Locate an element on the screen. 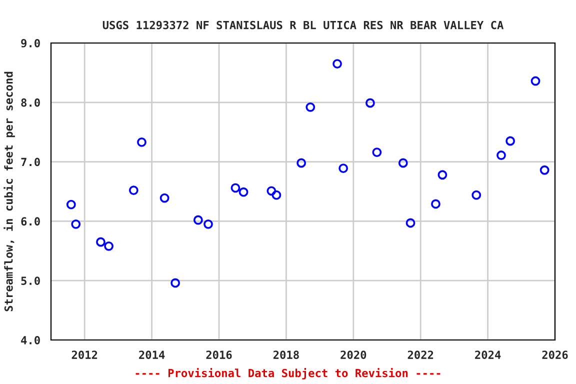 The image size is (576, 384). x-tick-label: 2016 is located at coordinates (219, 355).